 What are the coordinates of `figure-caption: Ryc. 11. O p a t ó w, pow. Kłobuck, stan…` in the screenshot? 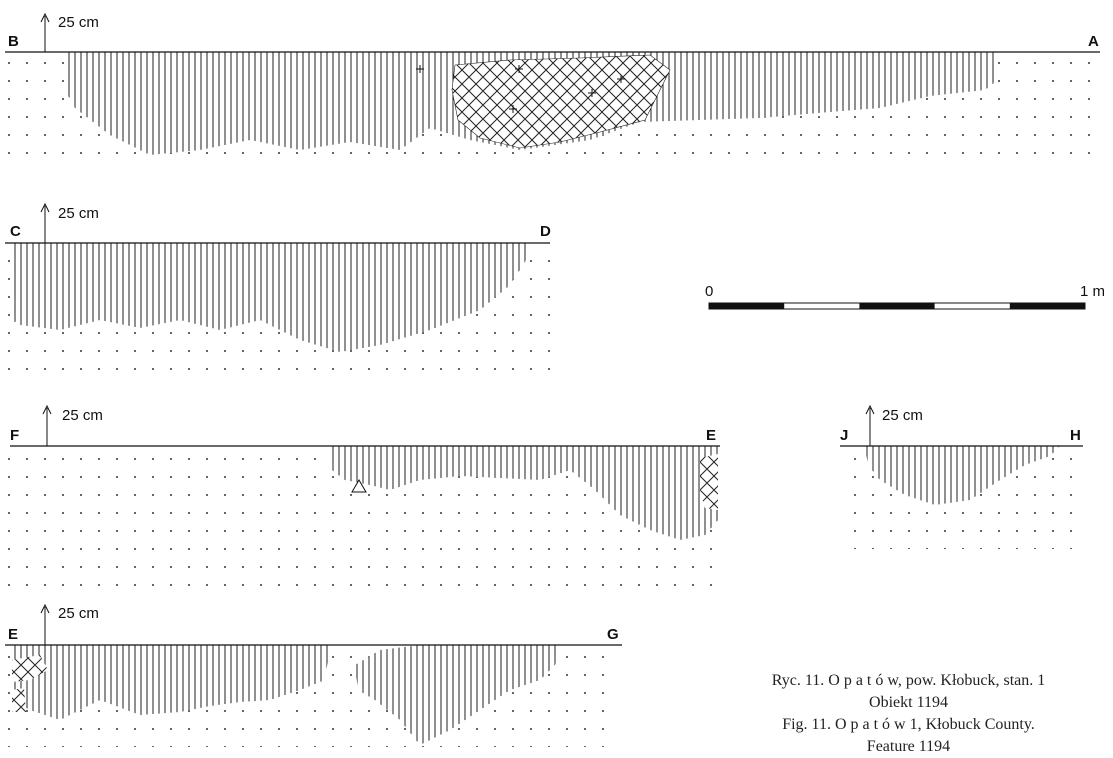 It's located at (908, 714).